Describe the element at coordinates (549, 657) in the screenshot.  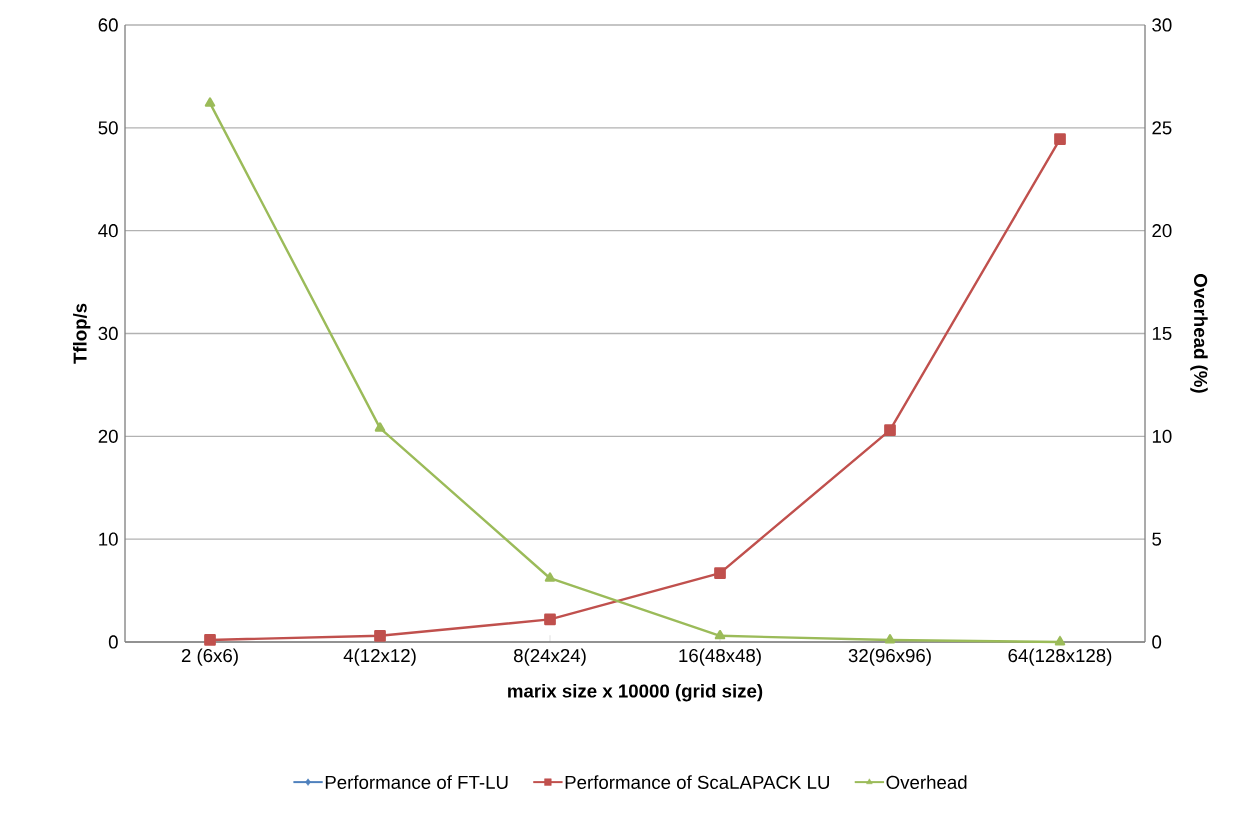
I see `x-tick-label: 8(24x24)` at that location.